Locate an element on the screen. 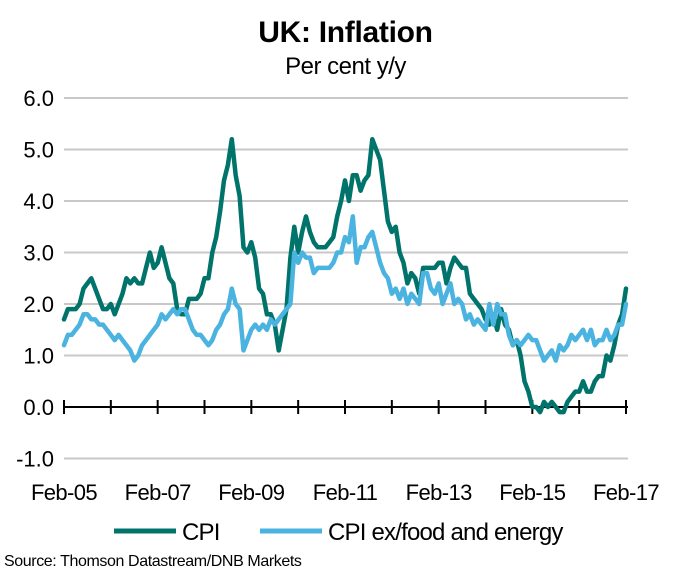 This screenshot has height=577, width=691. chart-subtitle: Per cent y/y is located at coordinates (345, 66).